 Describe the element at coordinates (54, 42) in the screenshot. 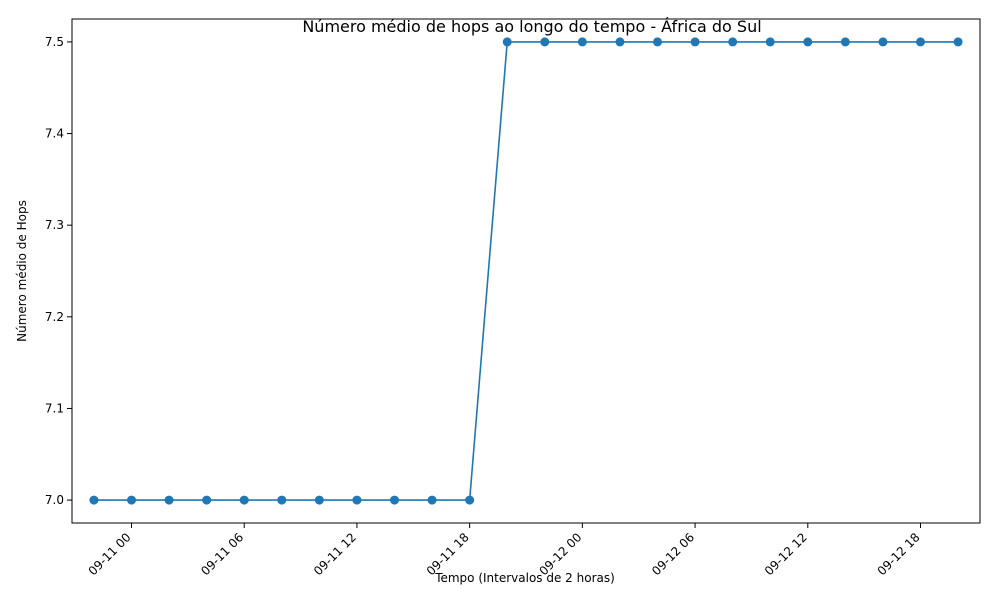

I see `y-tick-label: 7.5` at that location.